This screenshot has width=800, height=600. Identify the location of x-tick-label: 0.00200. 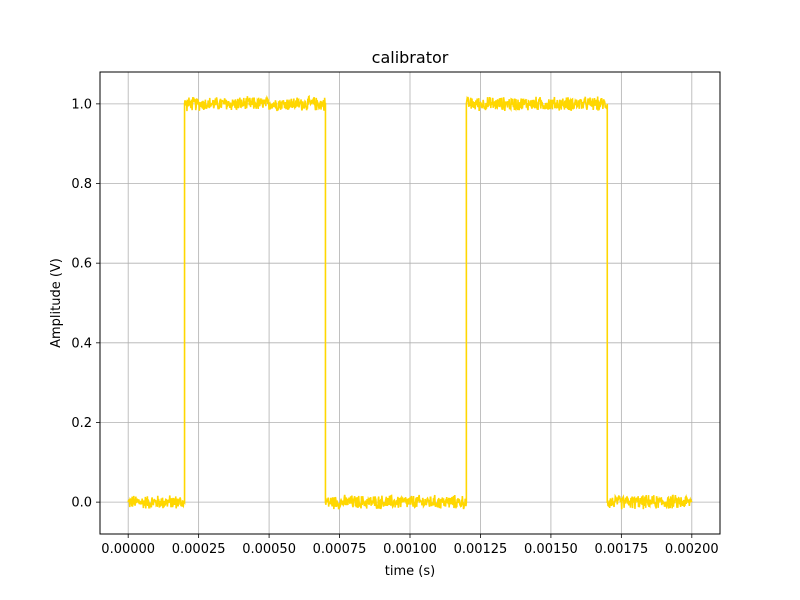
(692, 549).